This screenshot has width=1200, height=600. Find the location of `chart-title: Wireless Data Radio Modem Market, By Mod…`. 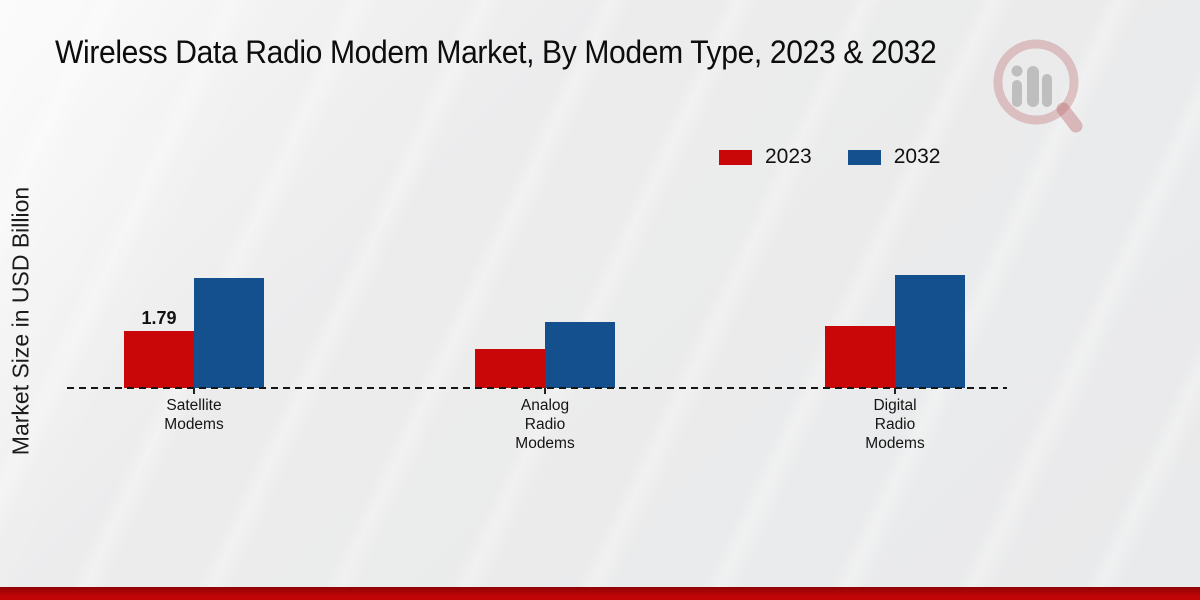

chart-title: Wireless Data Radio Modem Market, By Mod… is located at coordinates (496, 52).